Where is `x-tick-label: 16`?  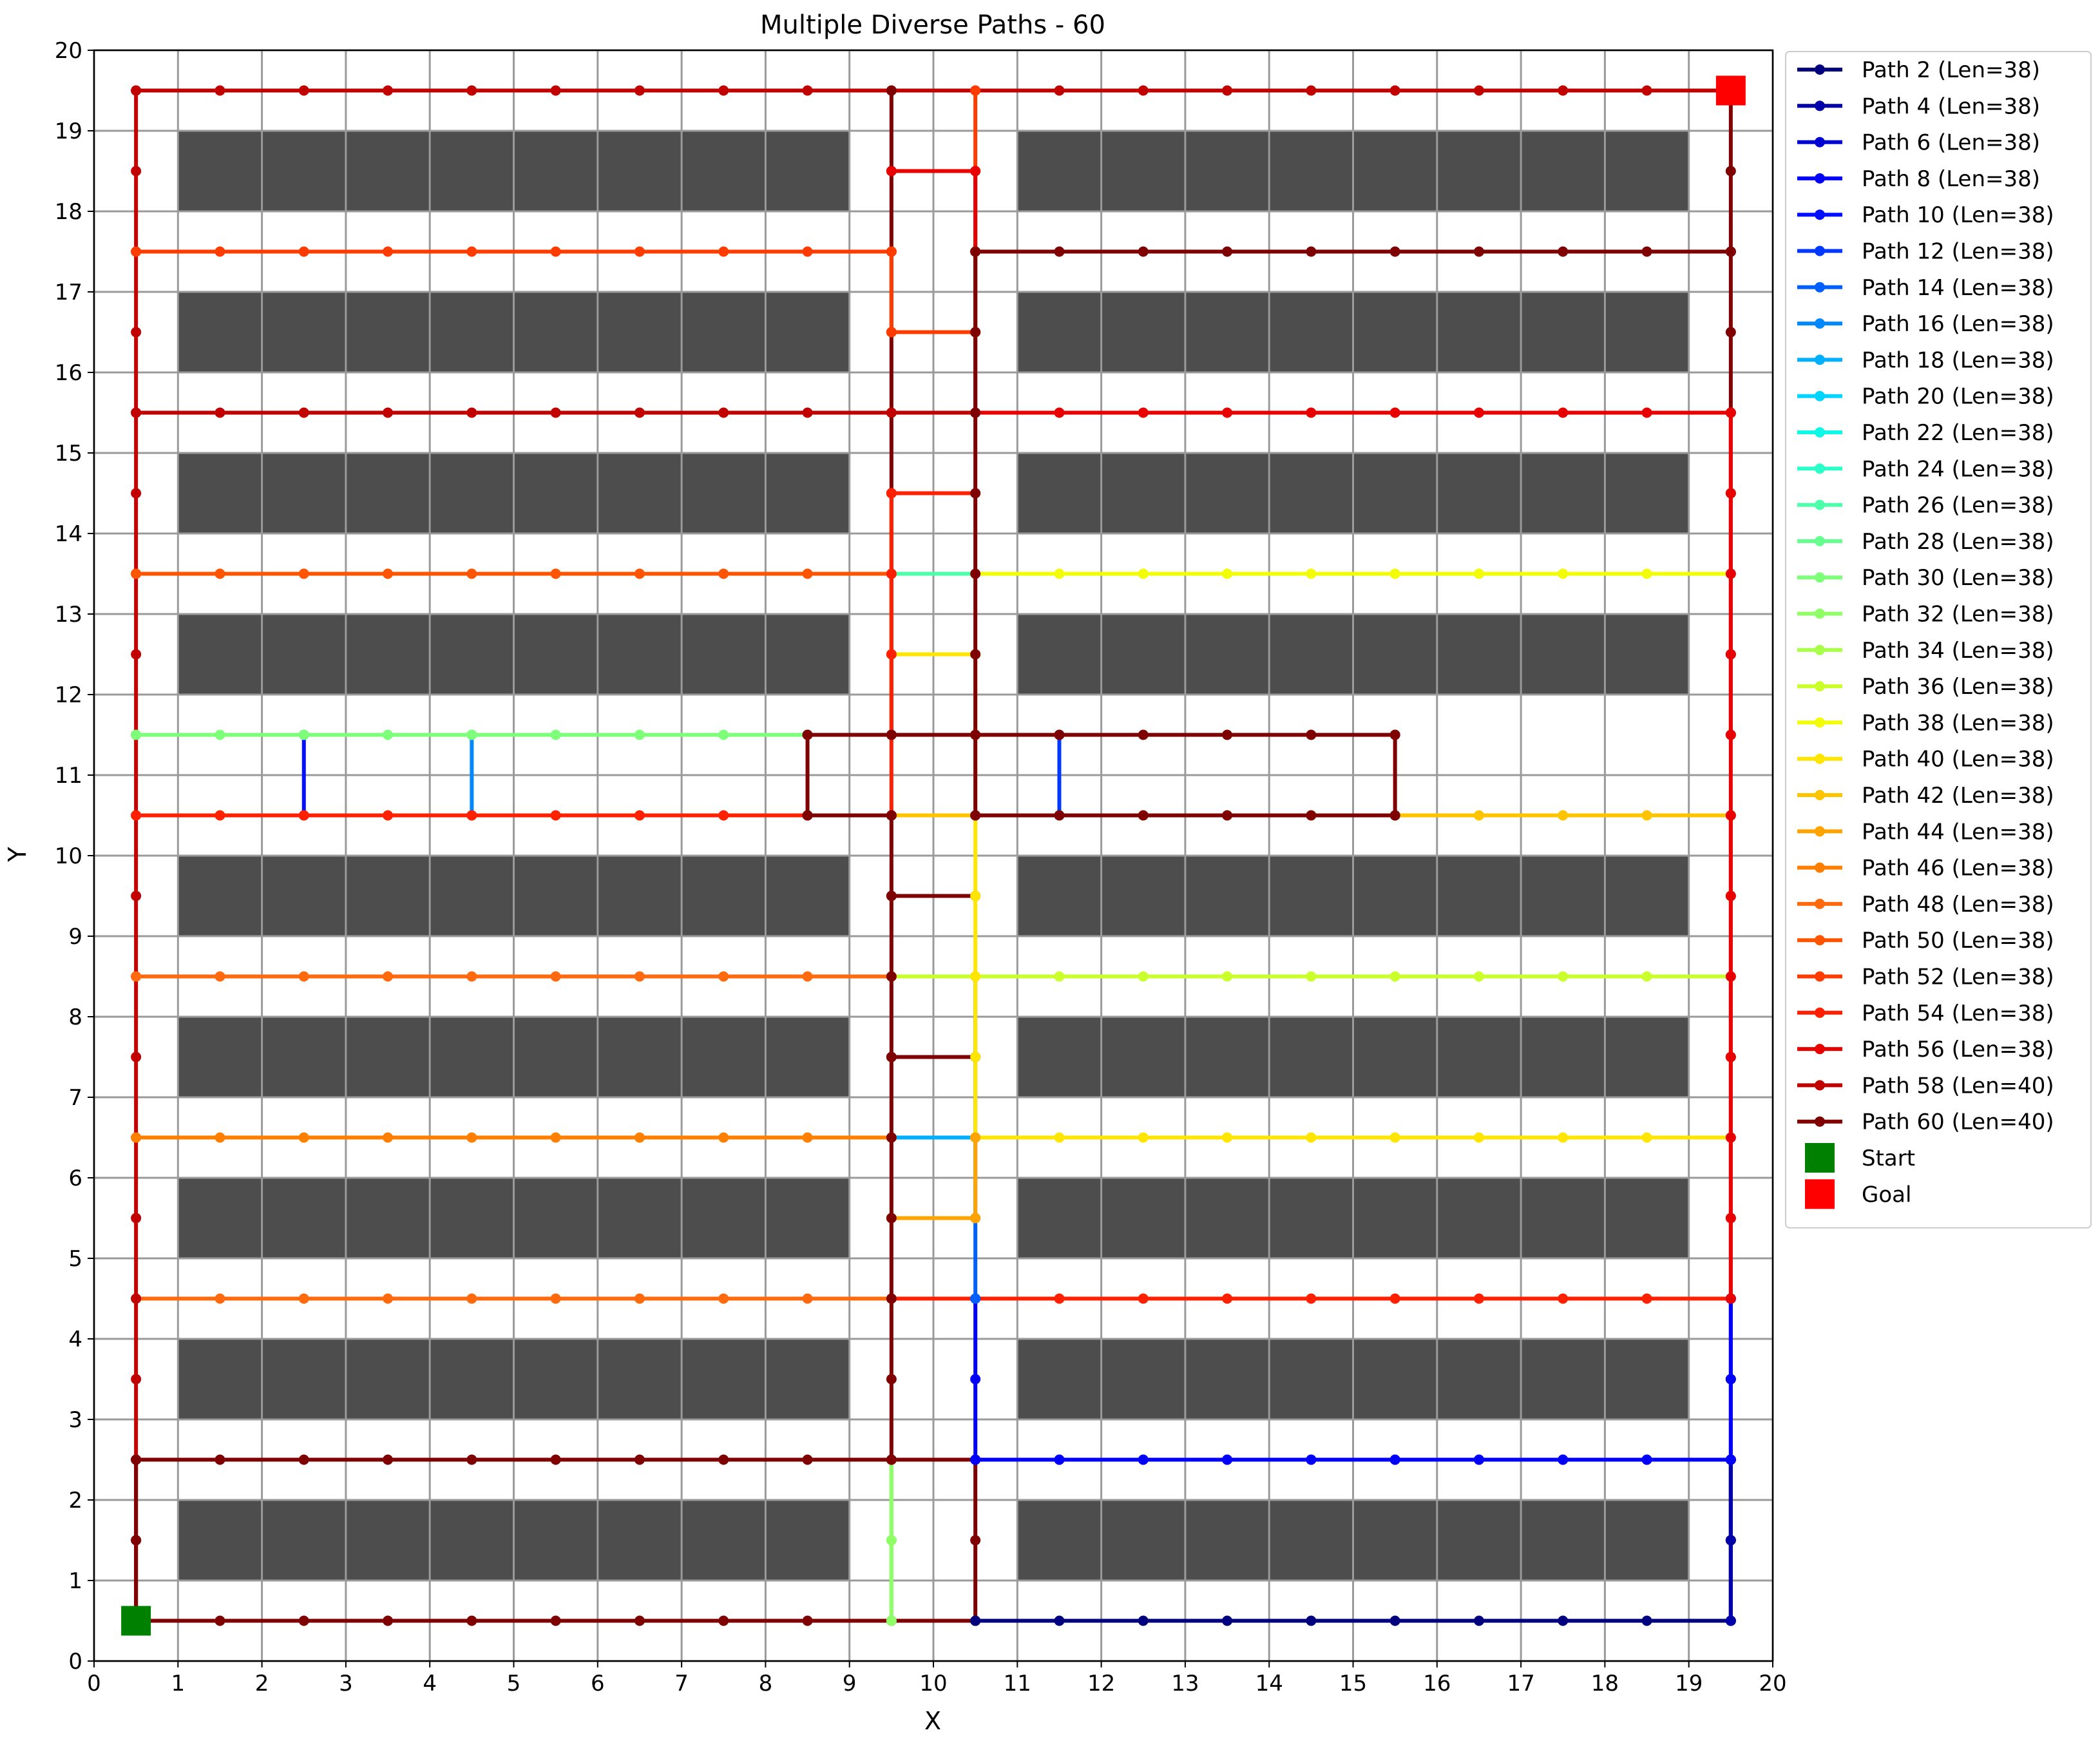 x-tick-label: 16 is located at coordinates (1437, 1683).